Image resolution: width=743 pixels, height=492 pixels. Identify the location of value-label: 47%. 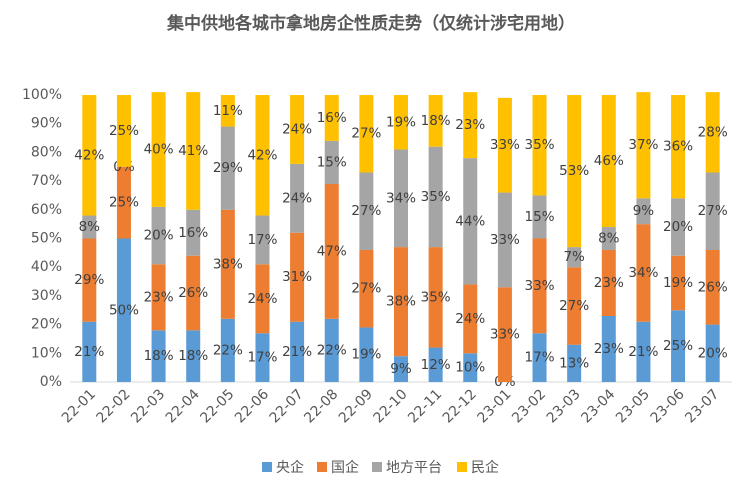
(332, 251).